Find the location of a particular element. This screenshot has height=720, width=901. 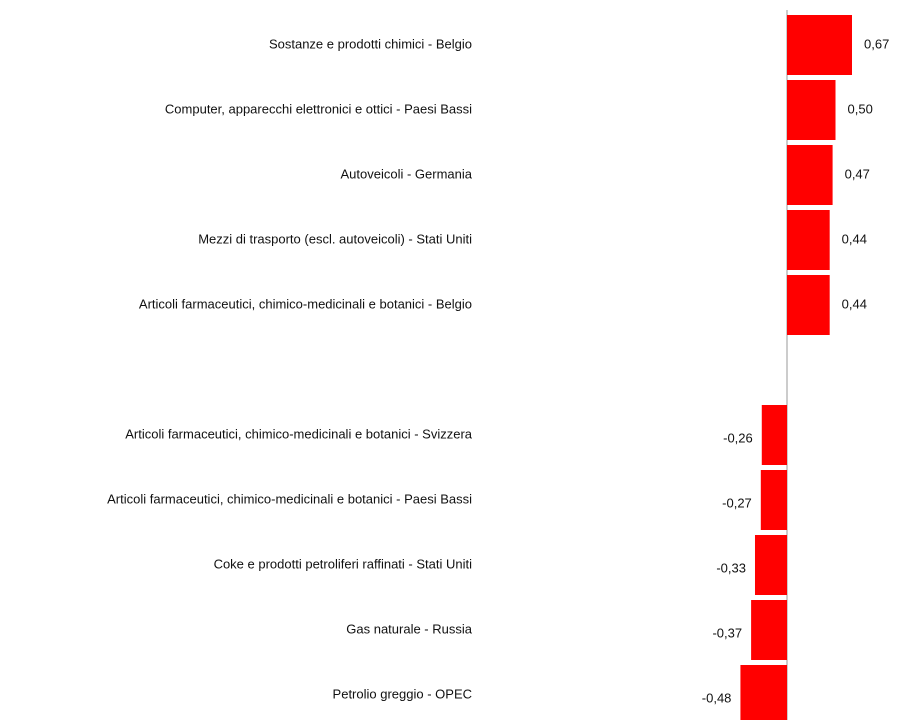

category-label: Autoveicoli - Germania is located at coordinates (407, 173).